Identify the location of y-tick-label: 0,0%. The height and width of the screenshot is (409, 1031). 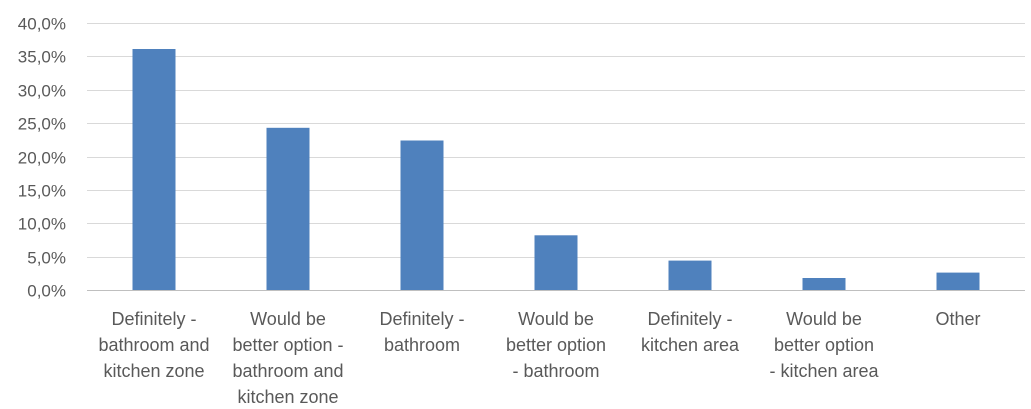
(46, 291).